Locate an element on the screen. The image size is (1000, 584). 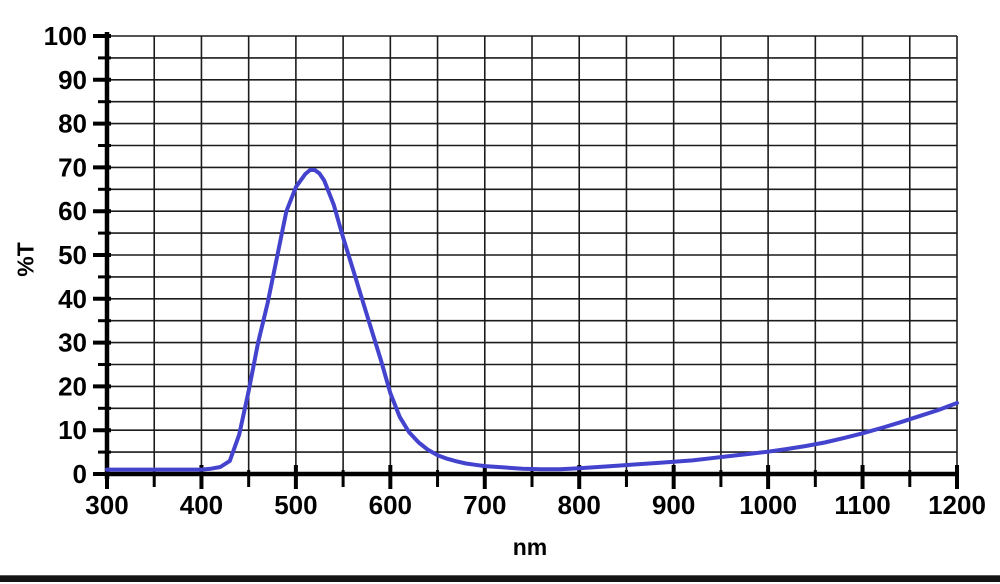
y-tick-label: 100 is located at coordinates (65, 36).